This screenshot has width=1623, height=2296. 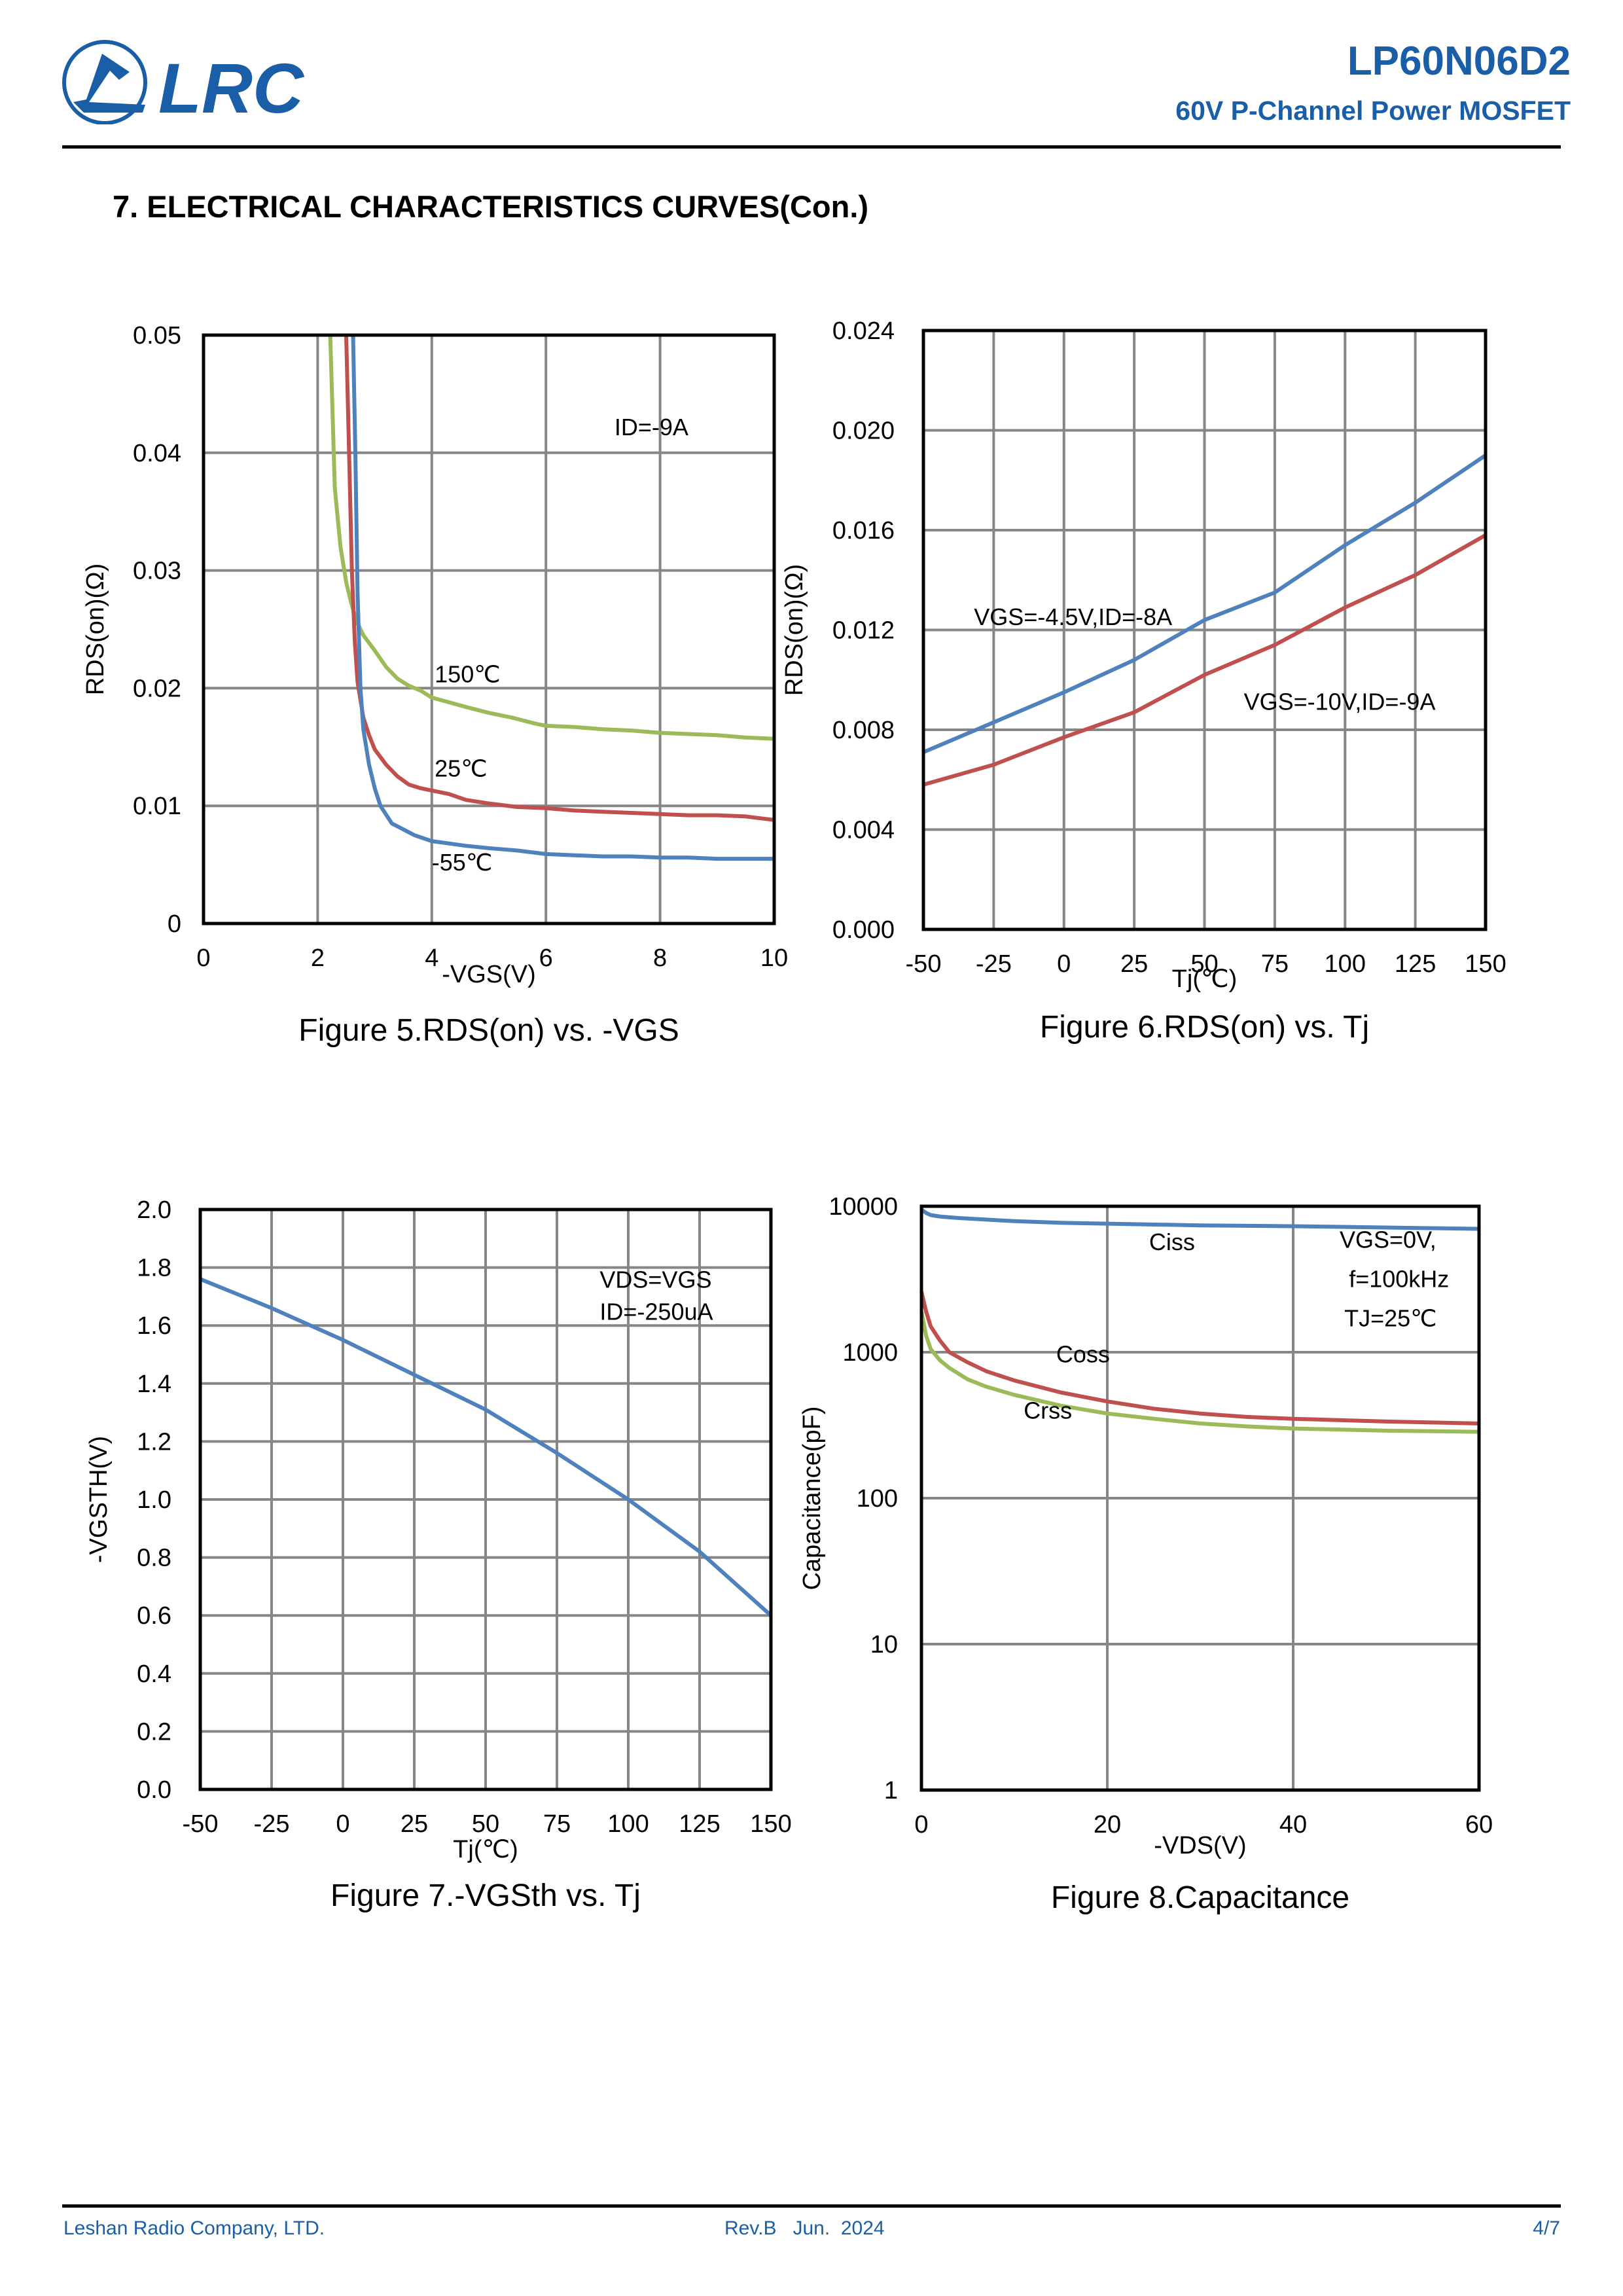 I want to click on footer-revision: Rev.B Jun. 2024, so click(x=804, y=2228).